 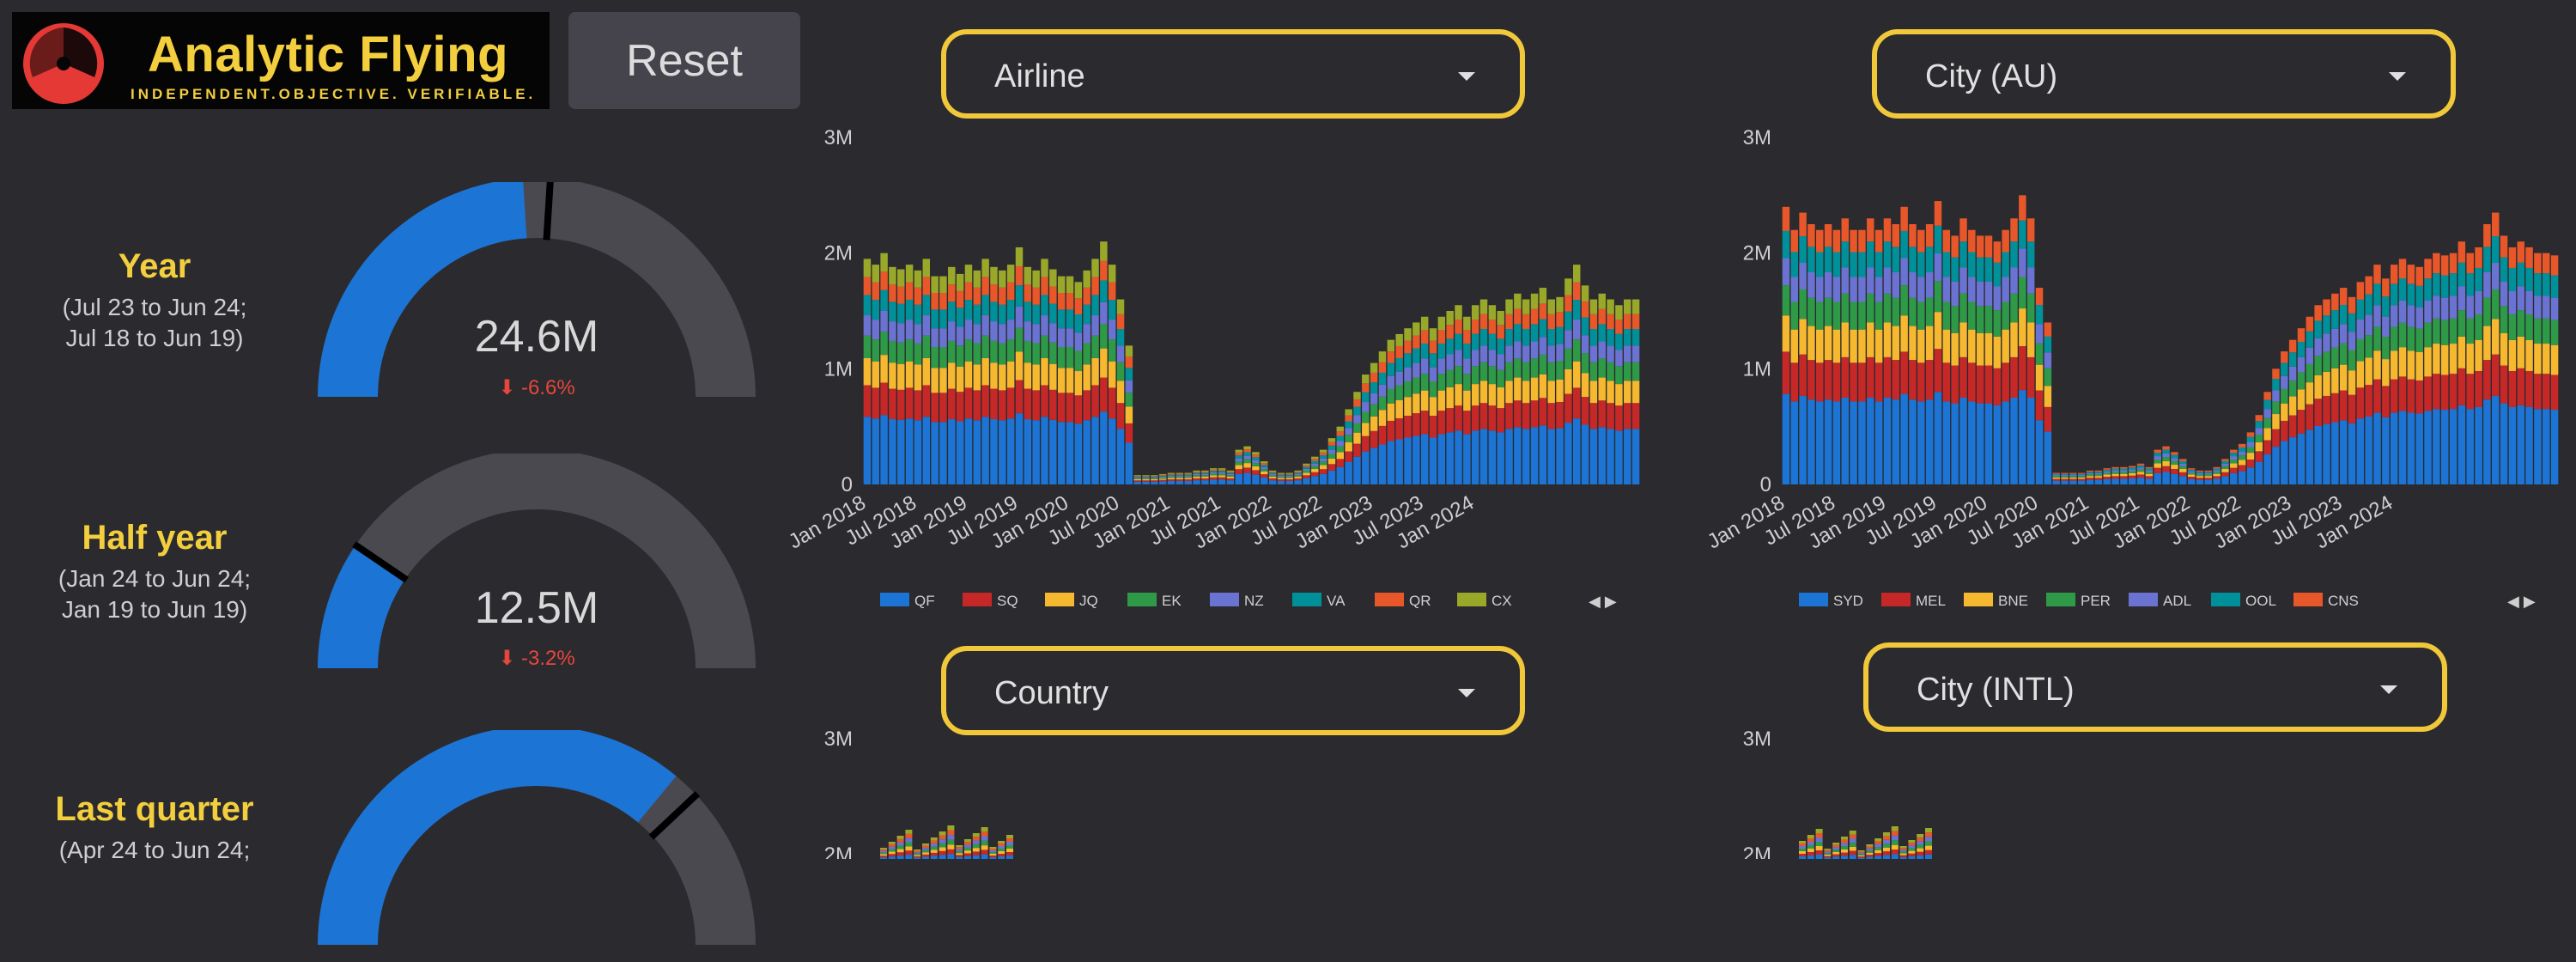 What do you see at coordinates (1484, 601) in the screenshot?
I see `legend-item: CX` at bounding box center [1484, 601].